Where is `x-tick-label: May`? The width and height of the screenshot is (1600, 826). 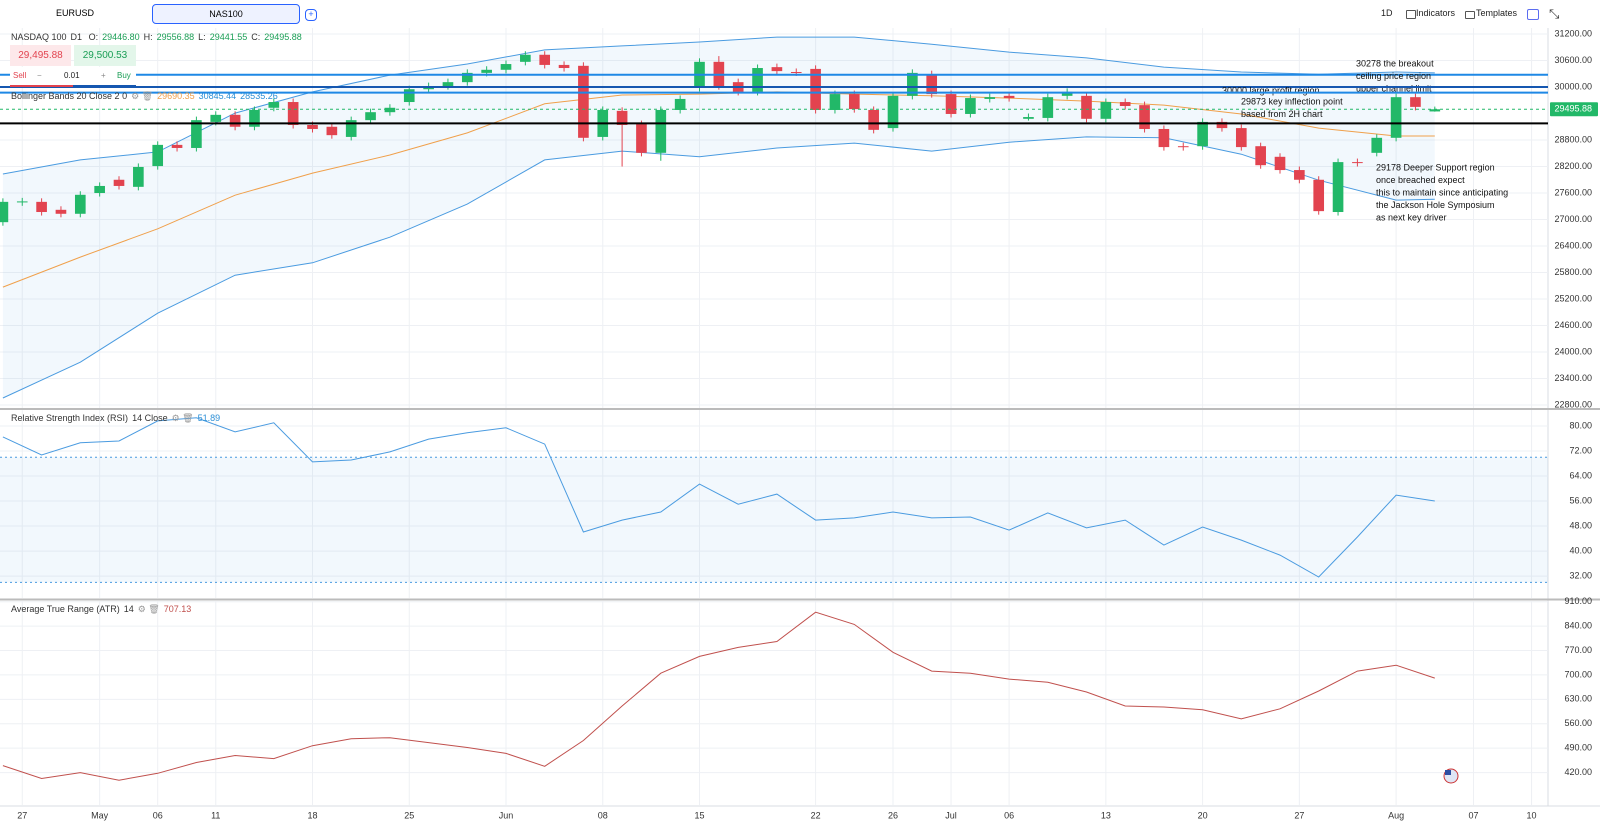
x-tick-label: May is located at coordinates (100, 815).